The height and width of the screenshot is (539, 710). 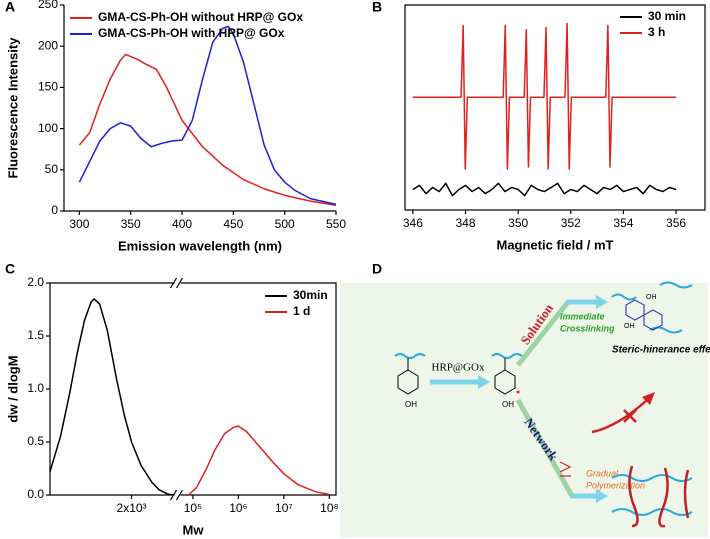 What do you see at coordinates (12, 108) in the screenshot?
I see `y-axis-label: Fluorescence Intensity` at bounding box center [12, 108].